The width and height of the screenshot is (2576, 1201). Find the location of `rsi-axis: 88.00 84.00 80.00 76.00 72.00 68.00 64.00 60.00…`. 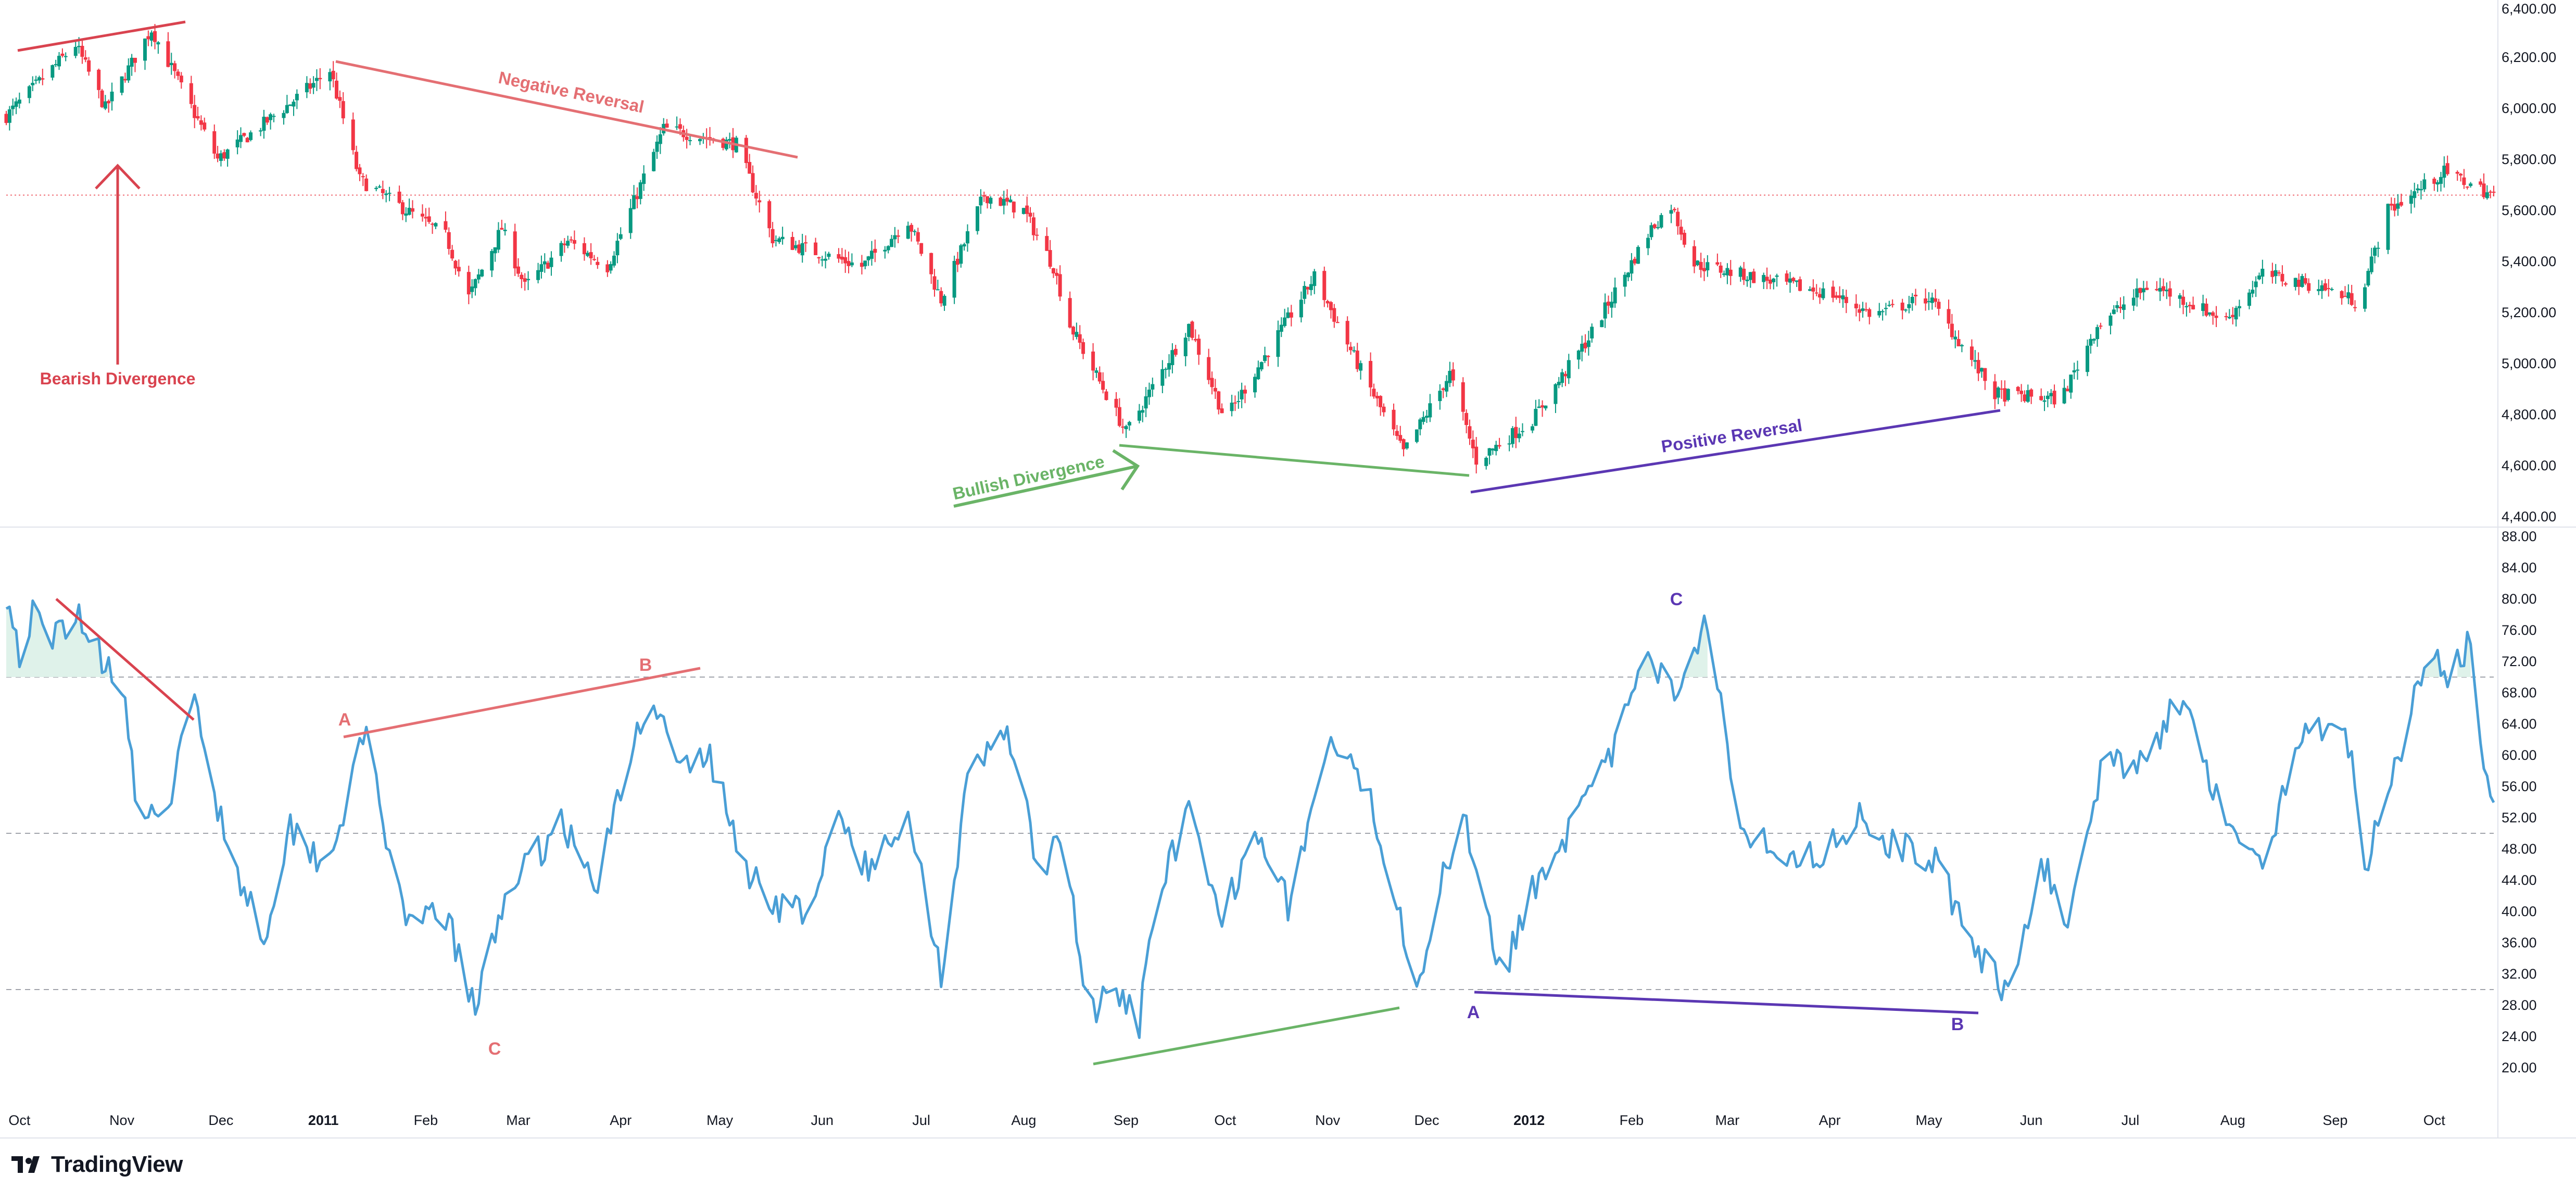

rsi-axis: 88.00 84.00 80.00 76.00 72.00 68.00 64.00 60.00… is located at coordinates (2520, 802).